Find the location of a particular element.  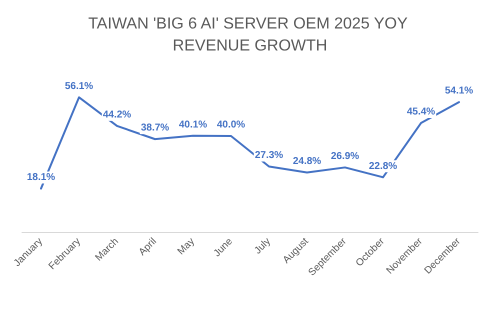

data-label: 38.7% is located at coordinates (155, 128).